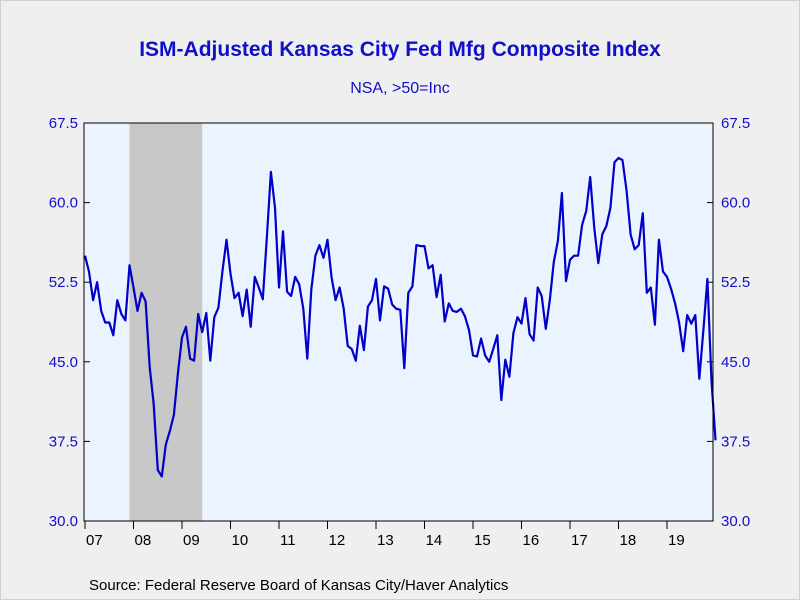 This screenshot has height=600, width=800. What do you see at coordinates (531, 540) in the screenshot?
I see `x-tick-label: 16` at bounding box center [531, 540].